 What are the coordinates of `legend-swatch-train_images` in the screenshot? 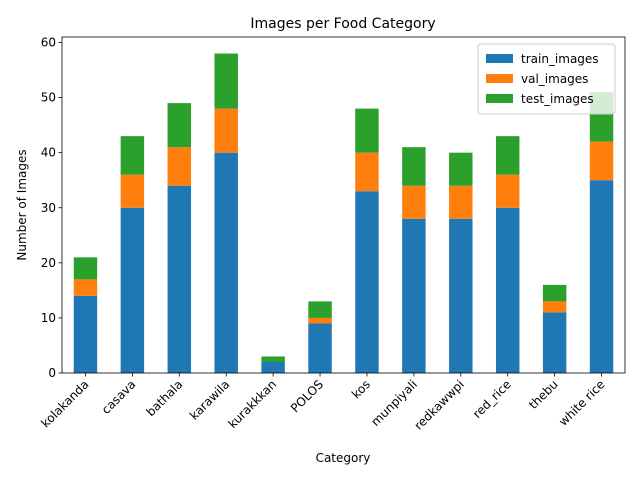 It's located at (499, 58).